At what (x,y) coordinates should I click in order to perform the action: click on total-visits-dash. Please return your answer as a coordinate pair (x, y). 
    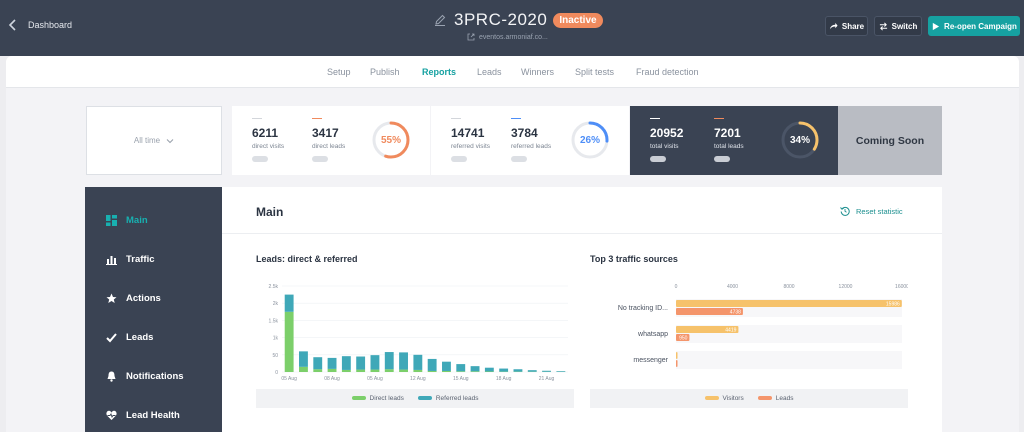
    Looking at the image, I should click on (655, 118).